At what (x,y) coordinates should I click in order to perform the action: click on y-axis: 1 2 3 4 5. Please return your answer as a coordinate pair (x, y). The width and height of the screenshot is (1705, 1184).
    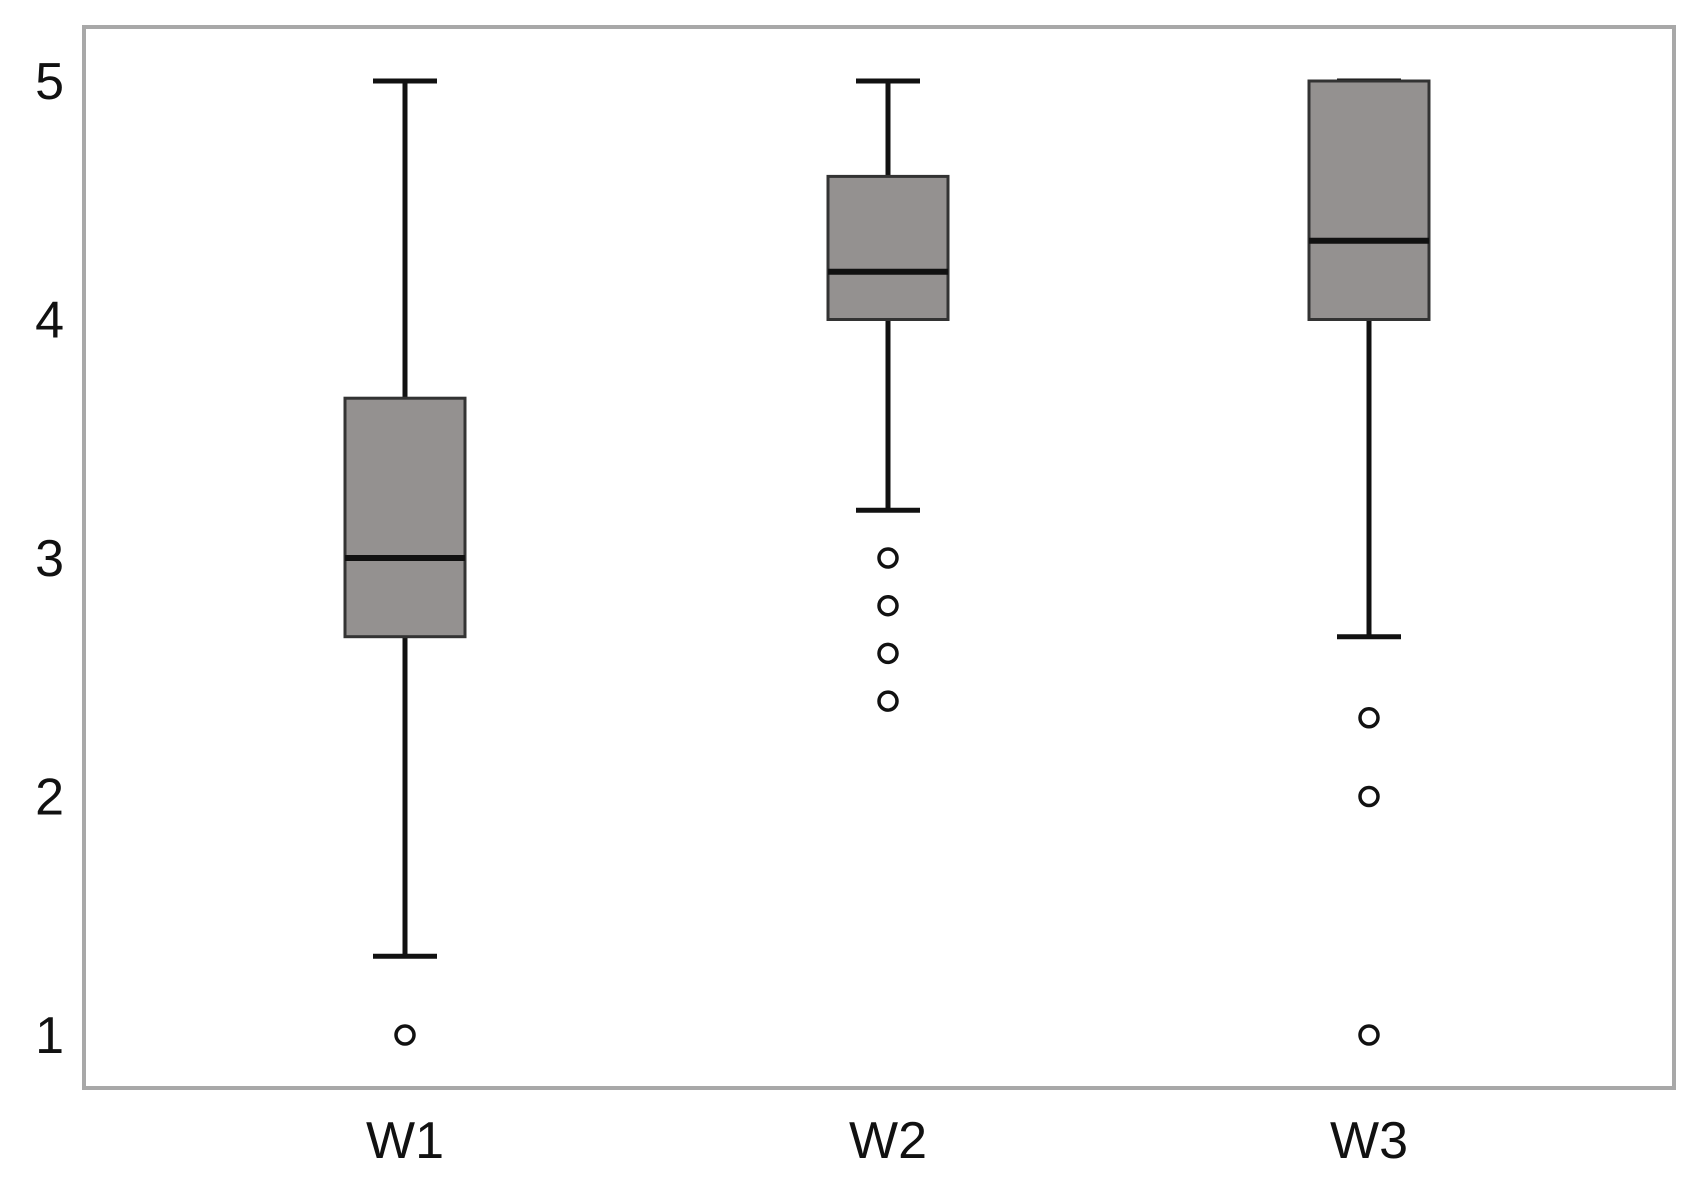
    Looking at the image, I should click on (49, 559).